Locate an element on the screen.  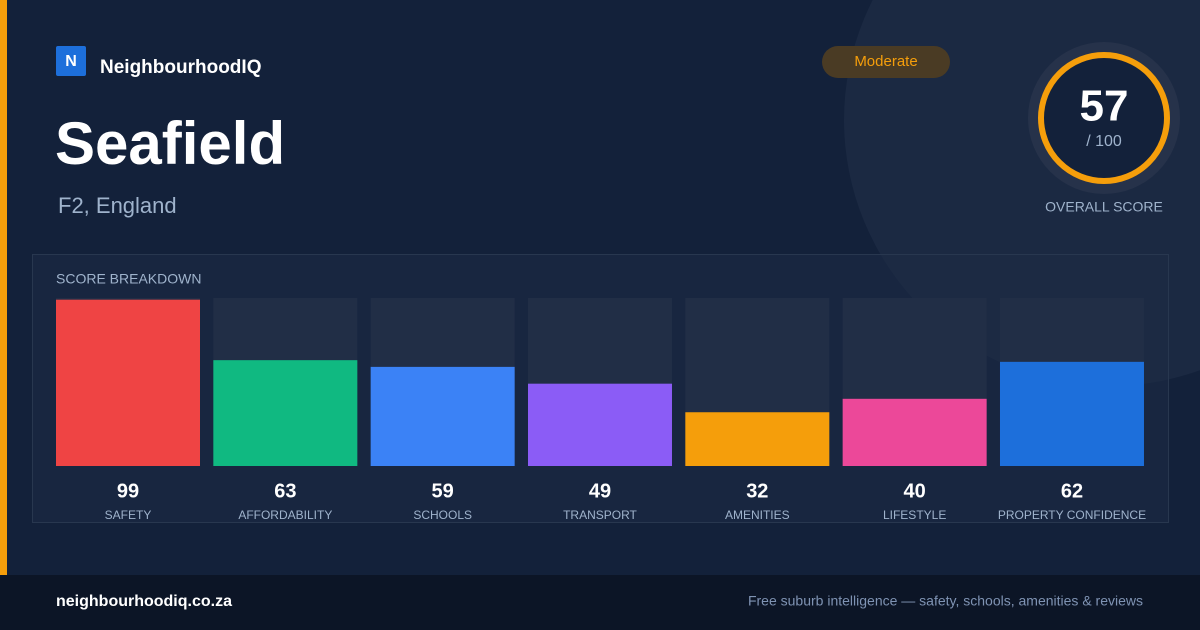
score-ring is located at coordinates (1104, 118).